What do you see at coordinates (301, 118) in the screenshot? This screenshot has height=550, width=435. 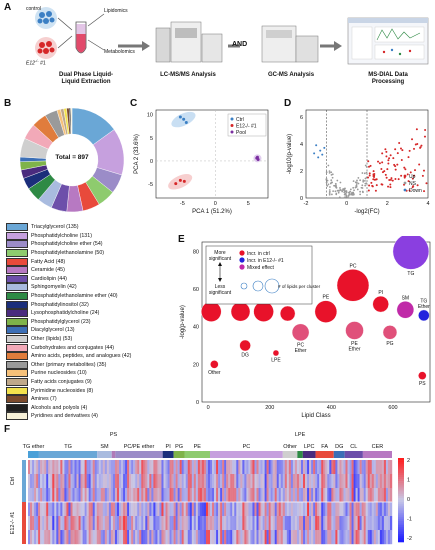 I see `volcano-ytick: 6` at bounding box center [301, 118].